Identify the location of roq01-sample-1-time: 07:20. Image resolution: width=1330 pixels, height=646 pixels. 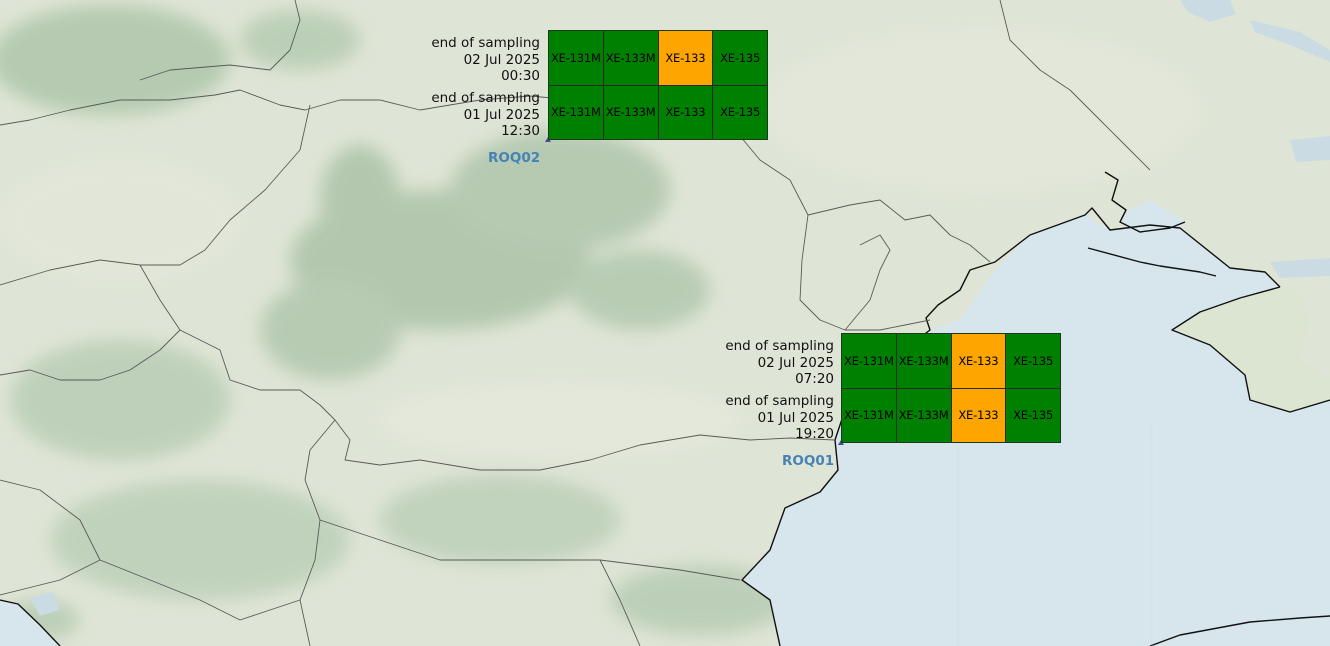
(814, 379).